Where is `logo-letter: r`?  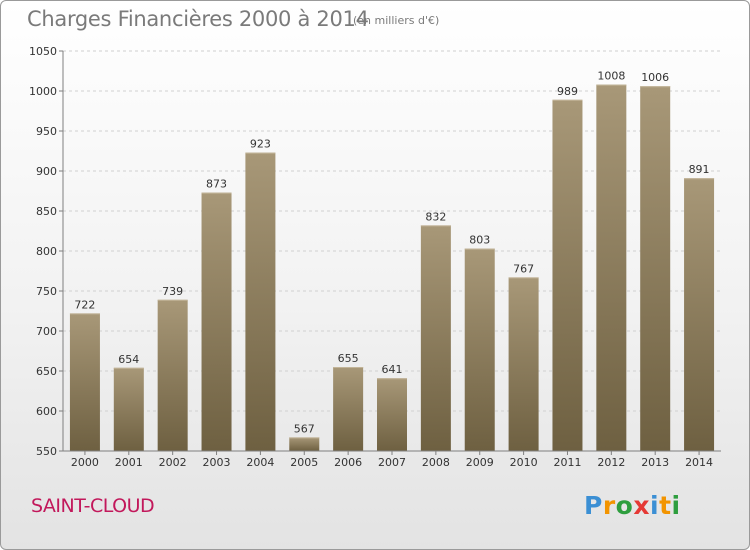
logo-letter: r is located at coordinates (609, 505).